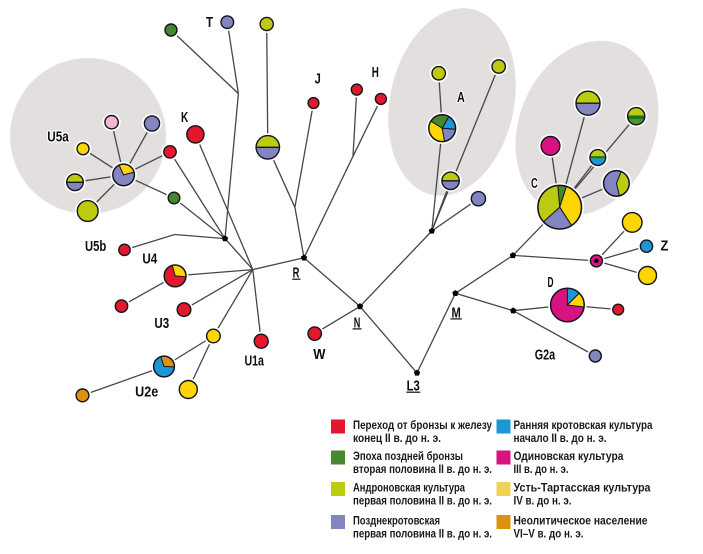 The height and width of the screenshot is (554, 703). Describe the element at coordinates (185, 118) in the screenshot. I see `svg-text: K` at that location.